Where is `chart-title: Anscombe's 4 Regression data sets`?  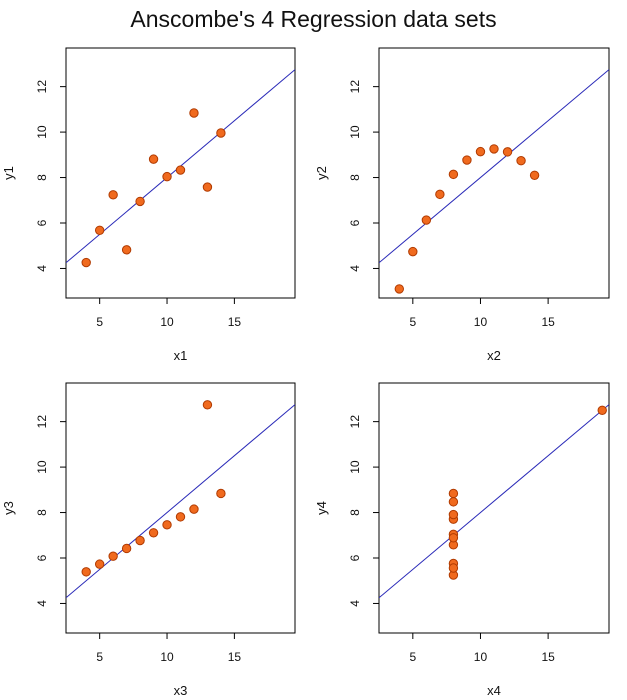 chart-title: Anscombe's 4 Regression data sets is located at coordinates (313, 19).